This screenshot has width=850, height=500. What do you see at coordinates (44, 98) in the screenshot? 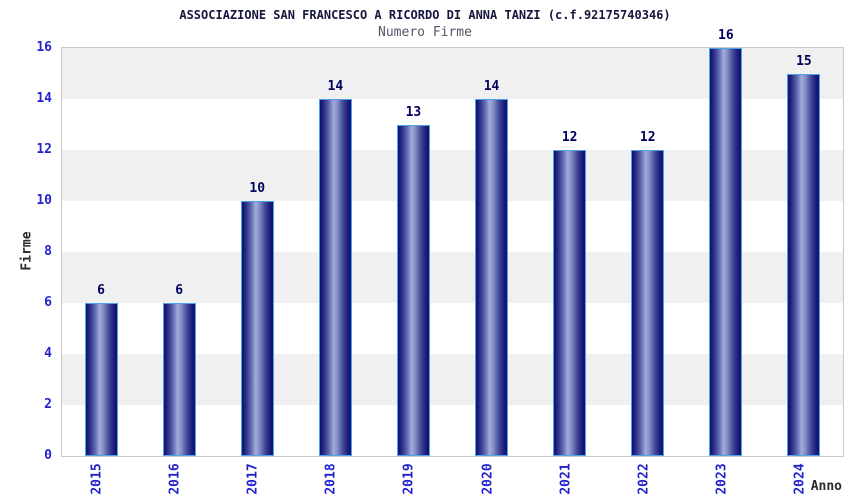
I see `y-tick-label: 14` at bounding box center [44, 98].